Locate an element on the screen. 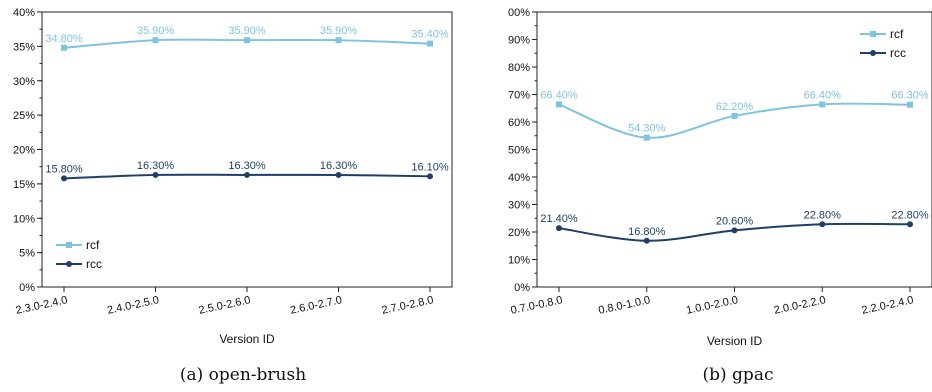 The width and height of the screenshot is (932, 392). data-label-rcc: 16.10% is located at coordinates (430, 167).